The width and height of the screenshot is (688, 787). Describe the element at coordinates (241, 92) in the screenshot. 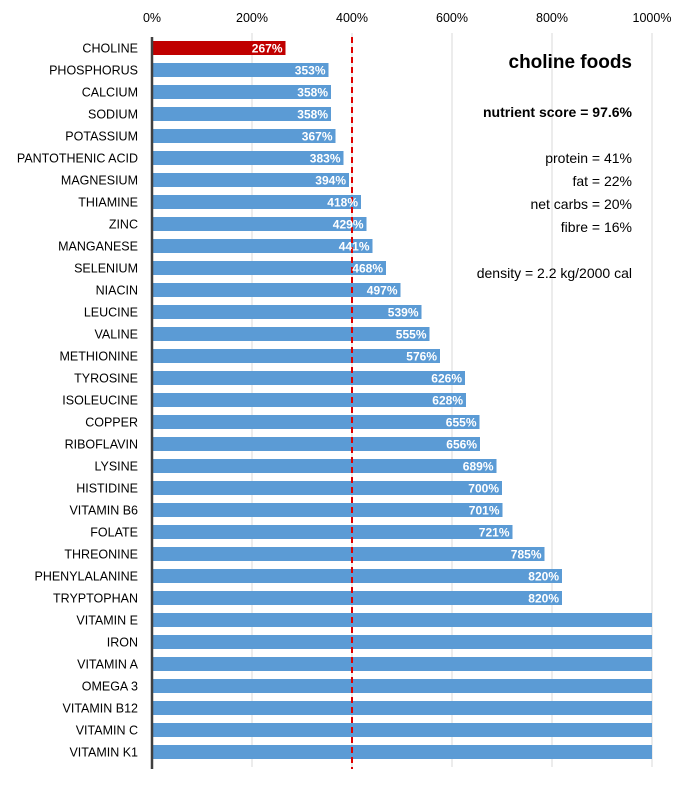

I see `bar-calcium` at that location.